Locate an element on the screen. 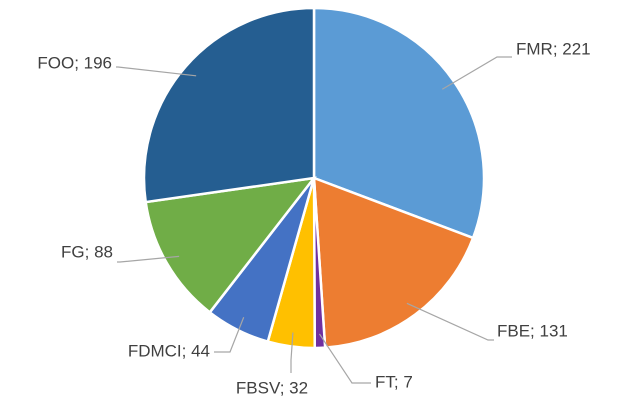  data-label: FBSV; 32 is located at coordinates (272, 387).